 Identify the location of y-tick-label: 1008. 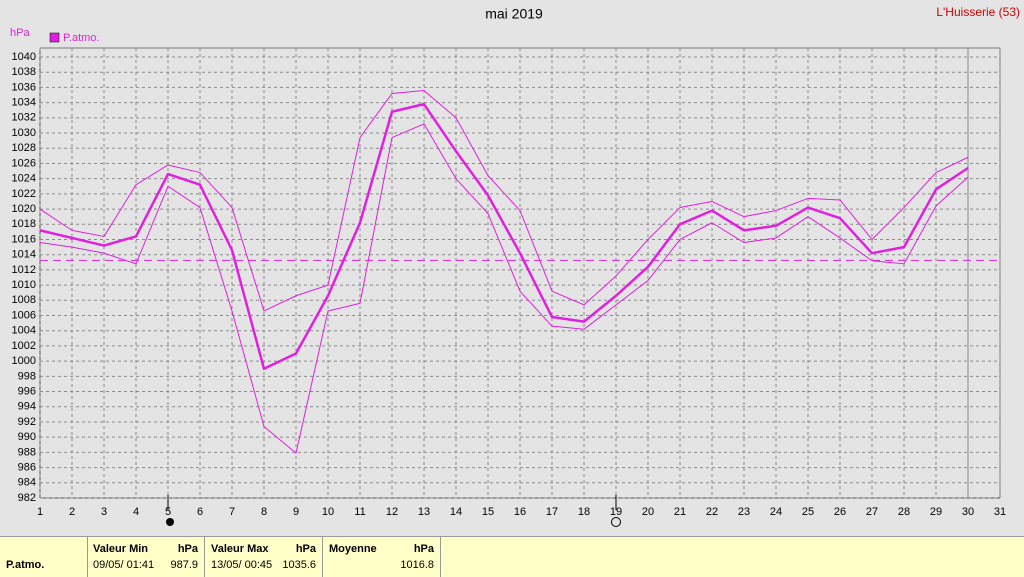
(24, 300).